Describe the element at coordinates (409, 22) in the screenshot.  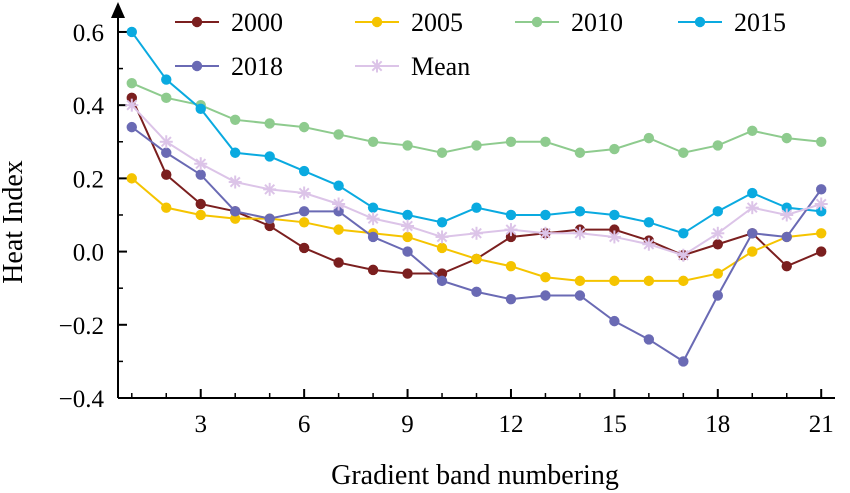
I see `legend-item-2005: 2005` at that location.